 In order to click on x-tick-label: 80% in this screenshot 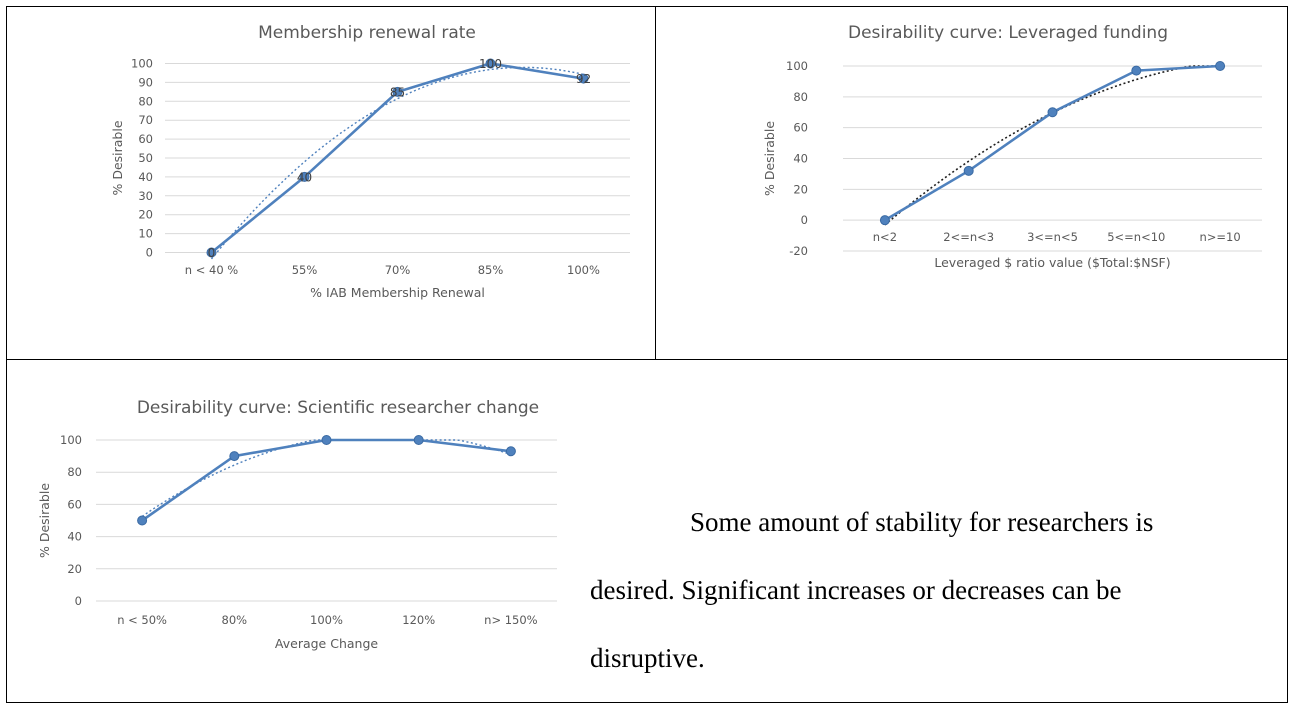, I will do `click(235, 620)`.